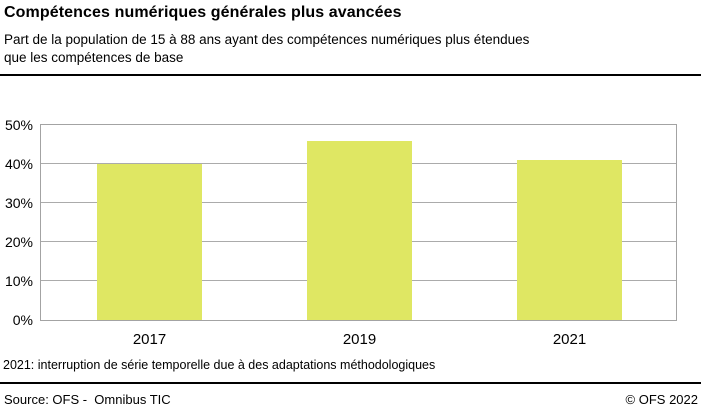 This screenshot has height=410, width=701. What do you see at coordinates (149, 242) in the screenshot?
I see `bar-2017` at bounding box center [149, 242].